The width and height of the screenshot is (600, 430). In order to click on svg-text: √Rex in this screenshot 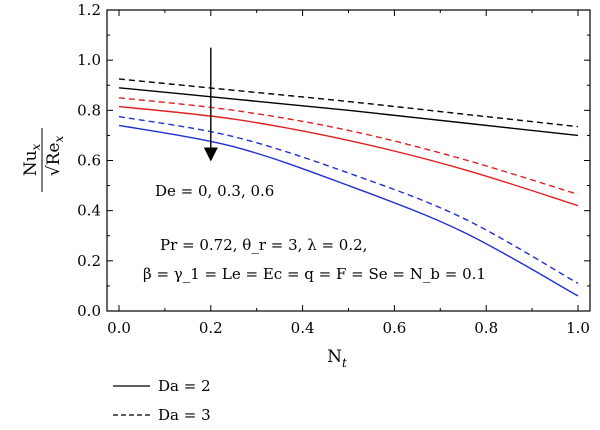, I will do `click(55, 156)`.